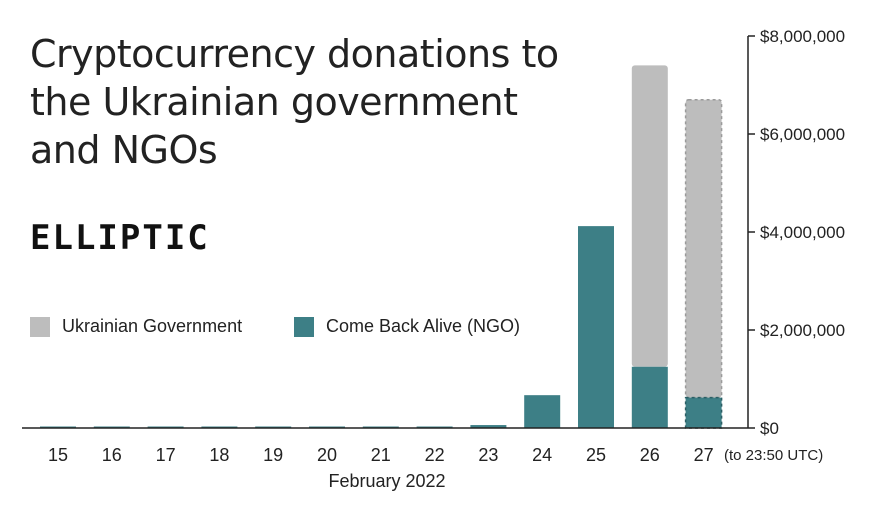  I want to click on x-tick-label-17: 17, so click(166, 455).